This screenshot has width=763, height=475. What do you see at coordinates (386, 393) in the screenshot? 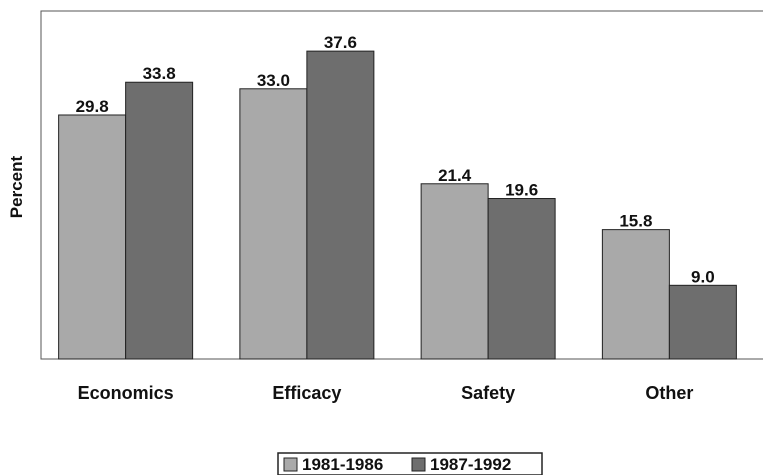
I see `category-labels-group: Economics Efficacy Safety Other` at bounding box center [386, 393].